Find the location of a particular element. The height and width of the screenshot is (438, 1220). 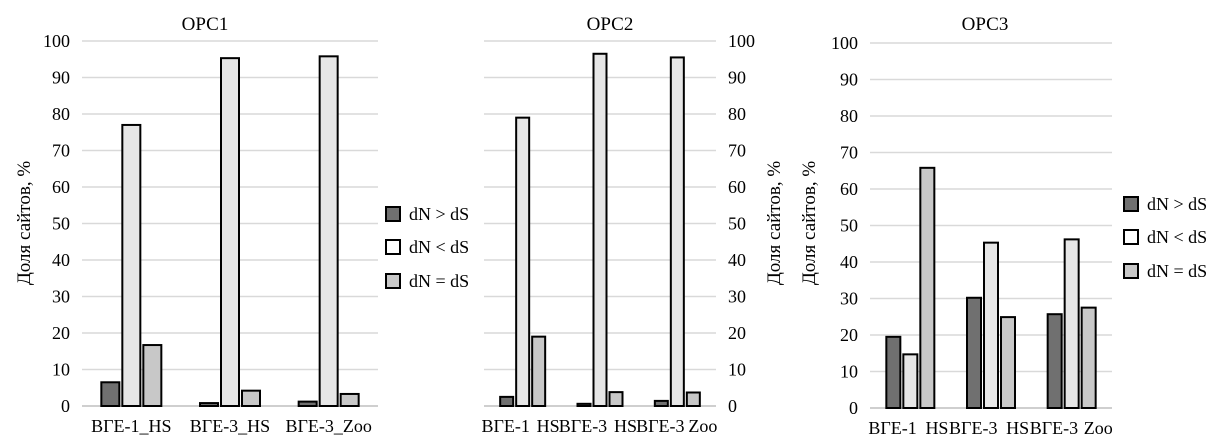

x-tick-label: ВГЕ-3_HS is located at coordinates (230, 426).